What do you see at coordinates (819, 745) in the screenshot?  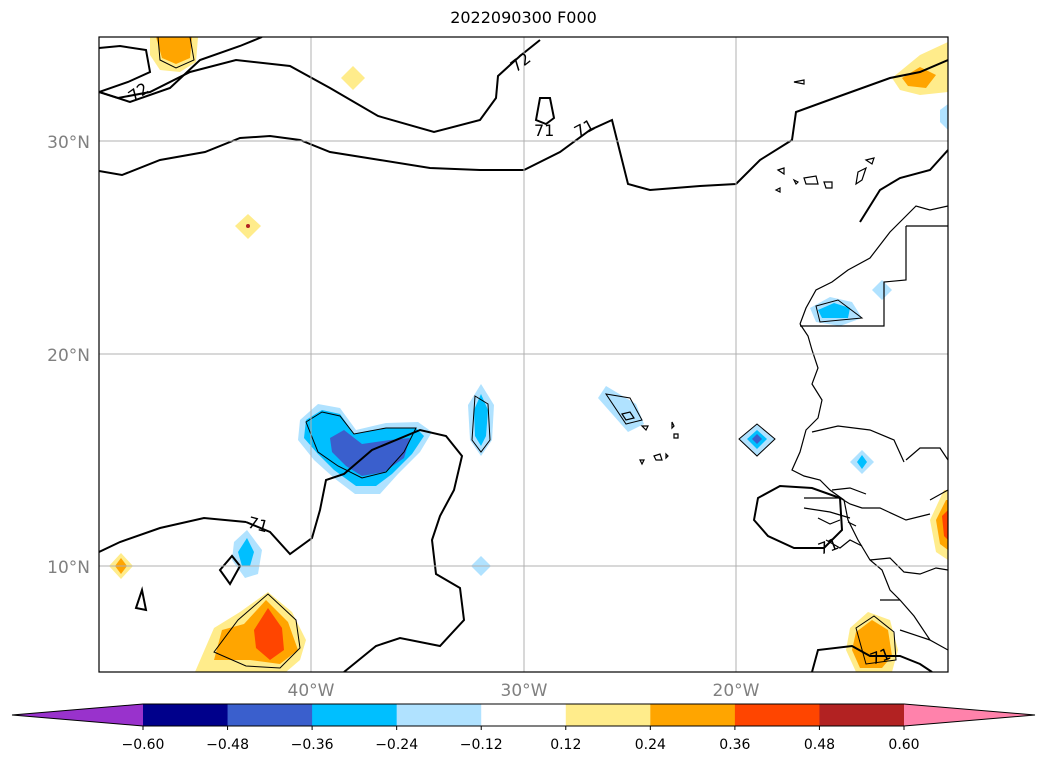 I see `colorbar-tick-label: 0.48` at bounding box center [819, 745].